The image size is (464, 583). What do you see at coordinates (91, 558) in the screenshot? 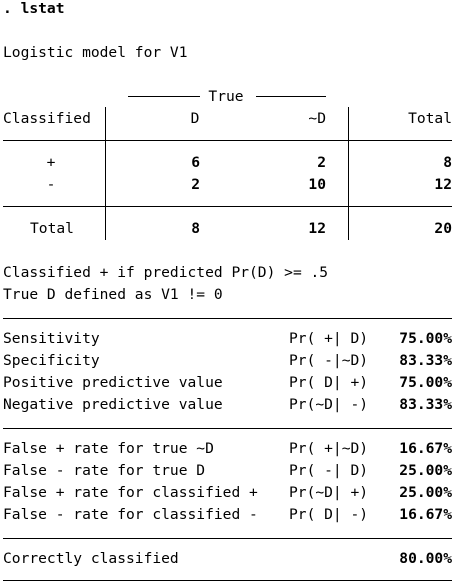
I see `correct-label: Correctly classified` at bounding box center [91, 558].